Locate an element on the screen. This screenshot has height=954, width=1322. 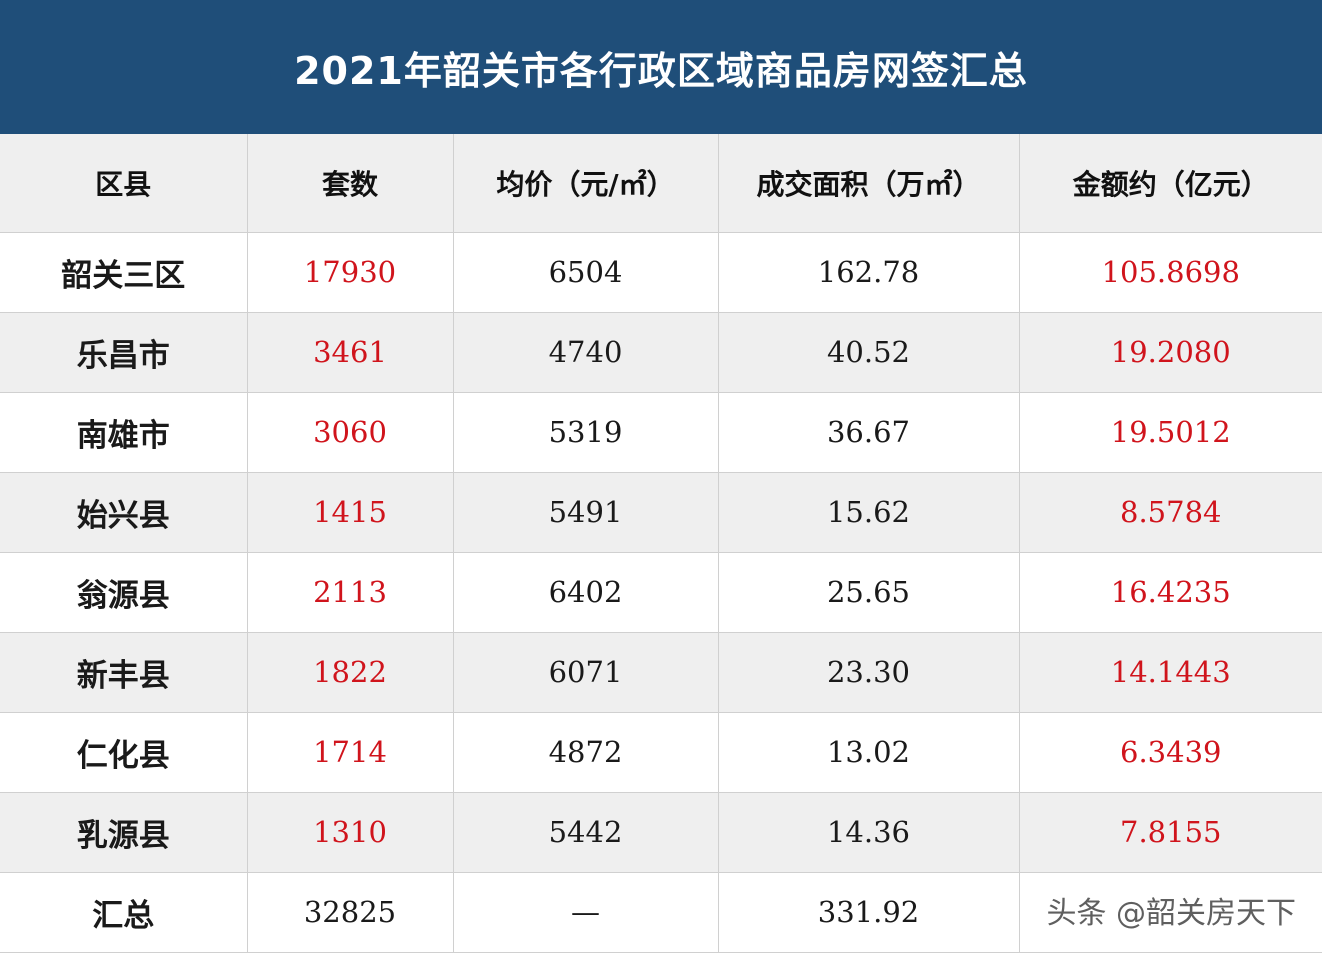
avg-price-cell: 6402 is located at coordinates (586, 592).